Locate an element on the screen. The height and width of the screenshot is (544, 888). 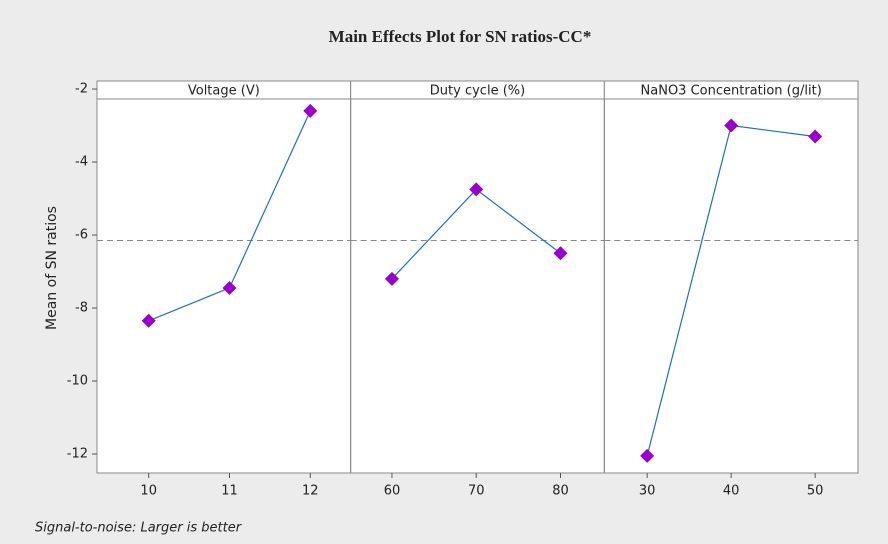
y-tick-label: -12 is located at coordinates (77, 454).